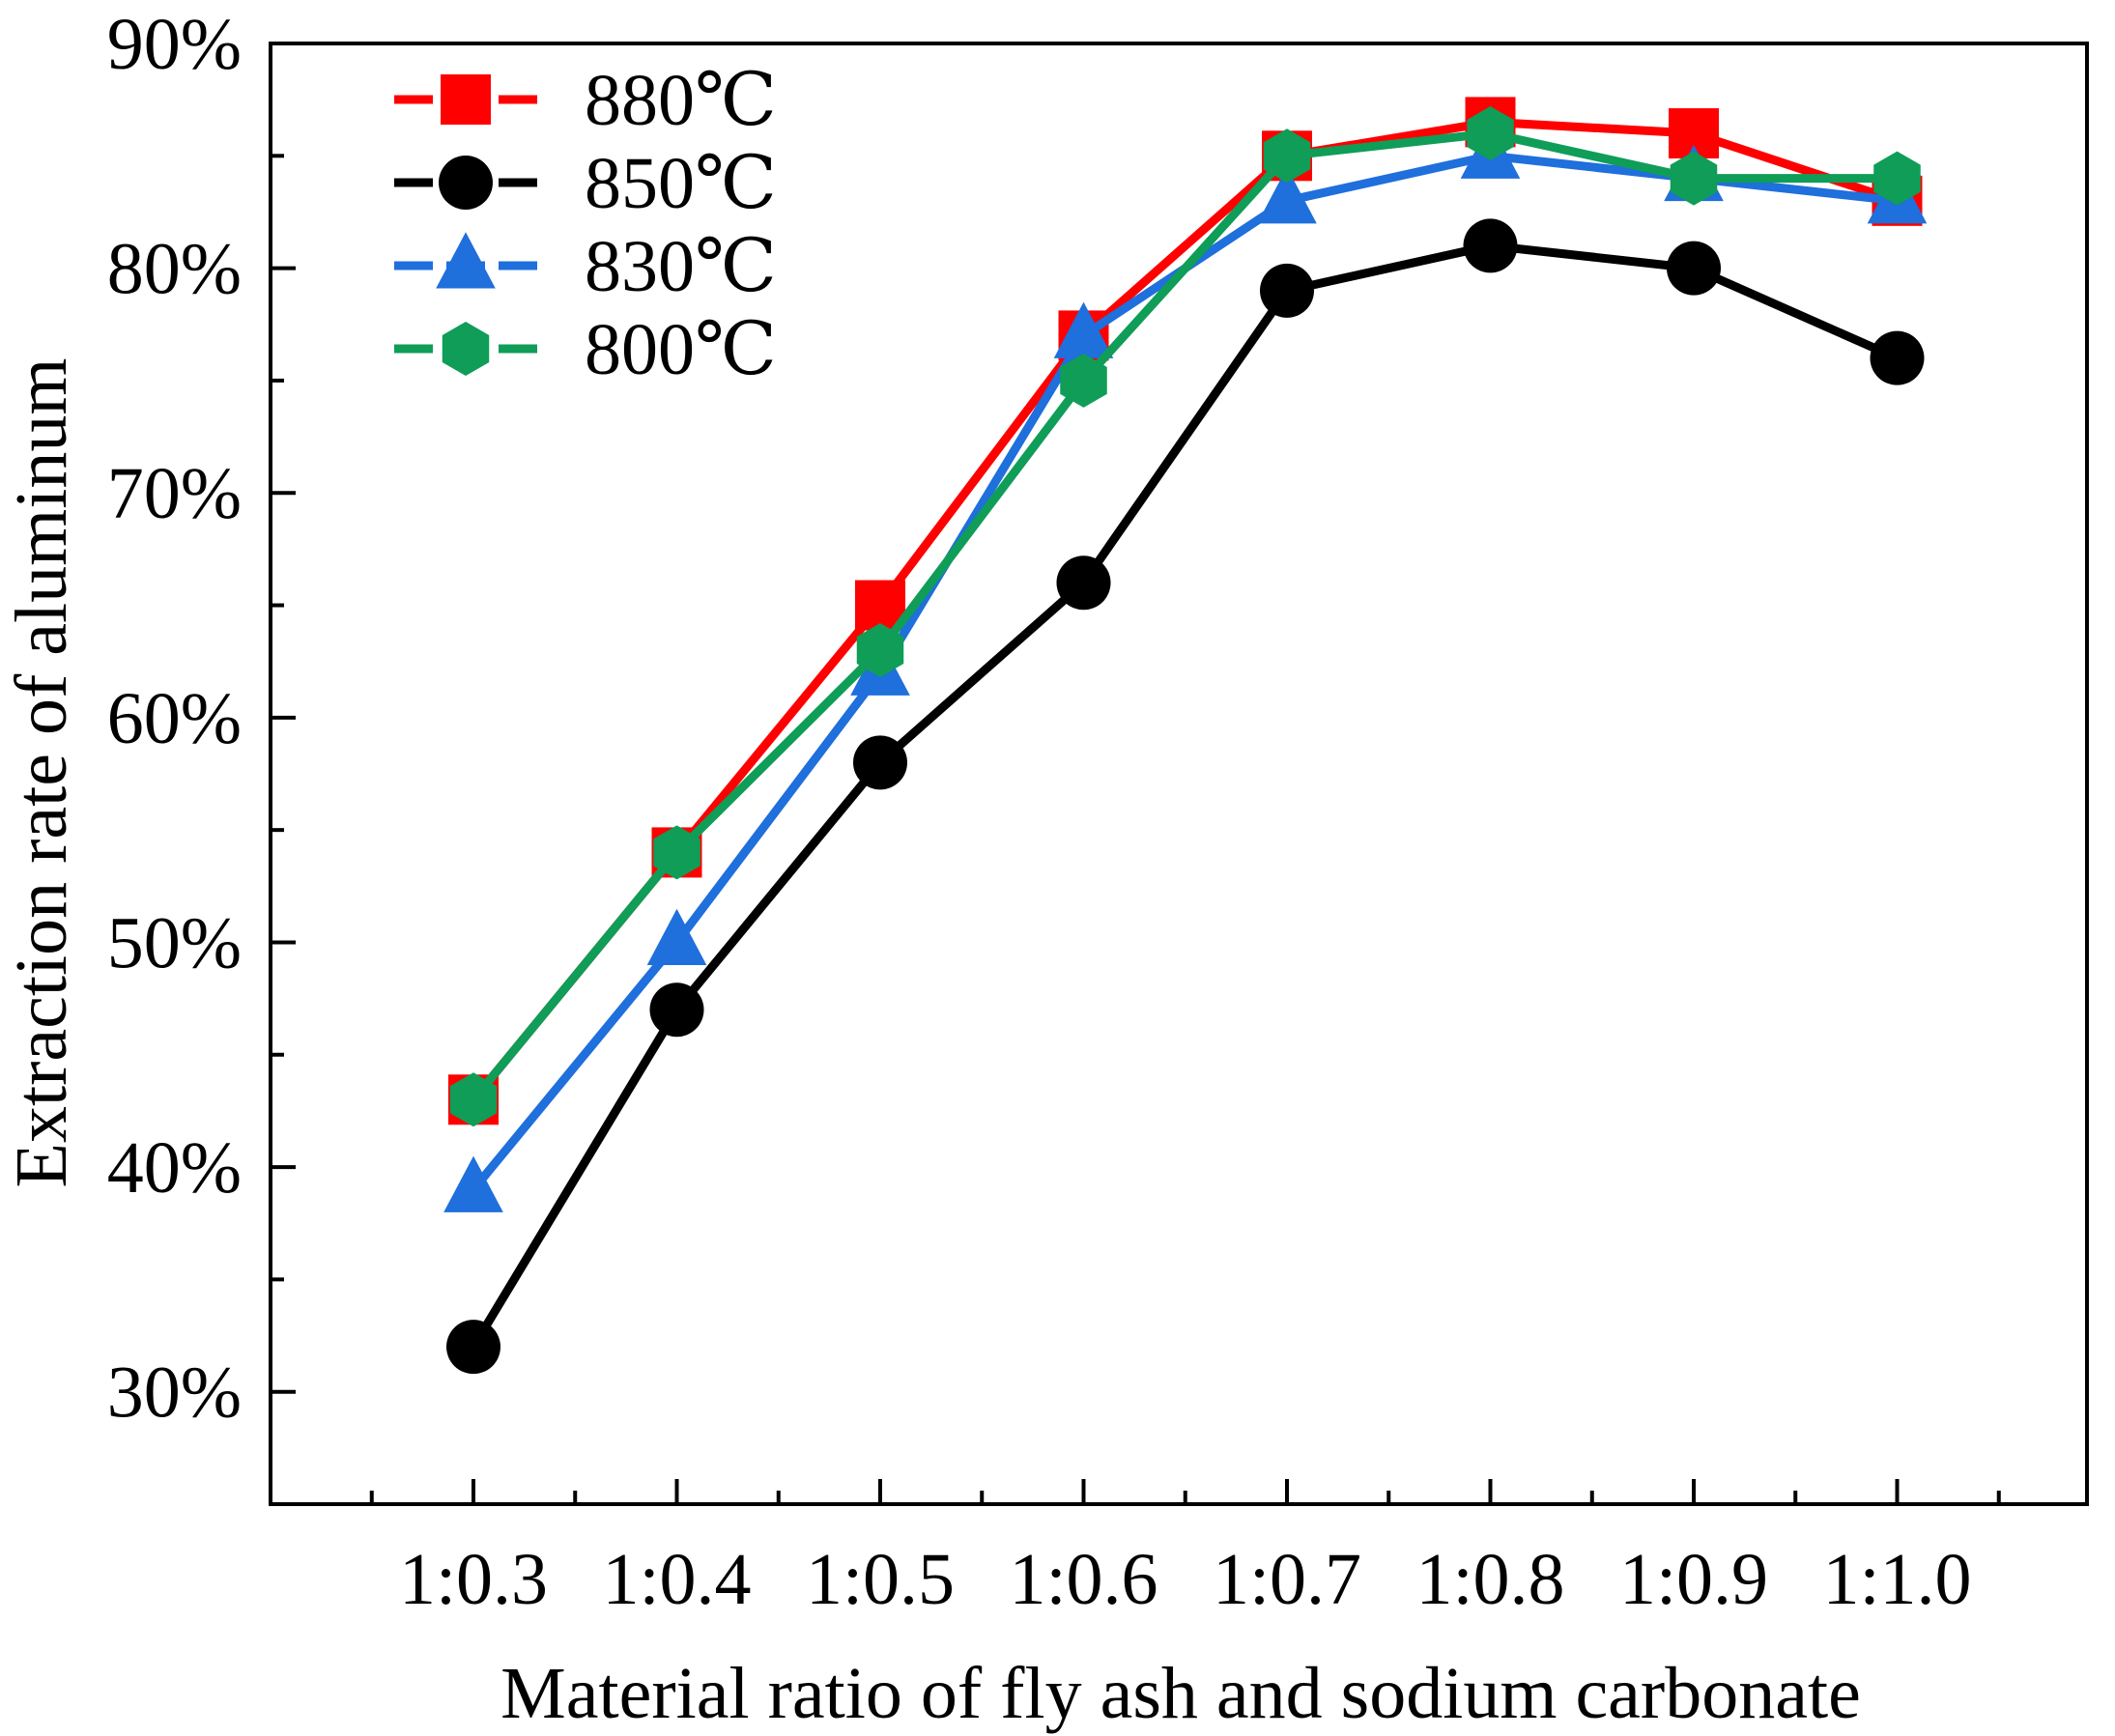 The width and height of the screenshot is (2115, 1736). What do you see at coordinates (582, 100) in the screenshot?
I see `legend-item: 880℃` at bounding box center [582, 100].